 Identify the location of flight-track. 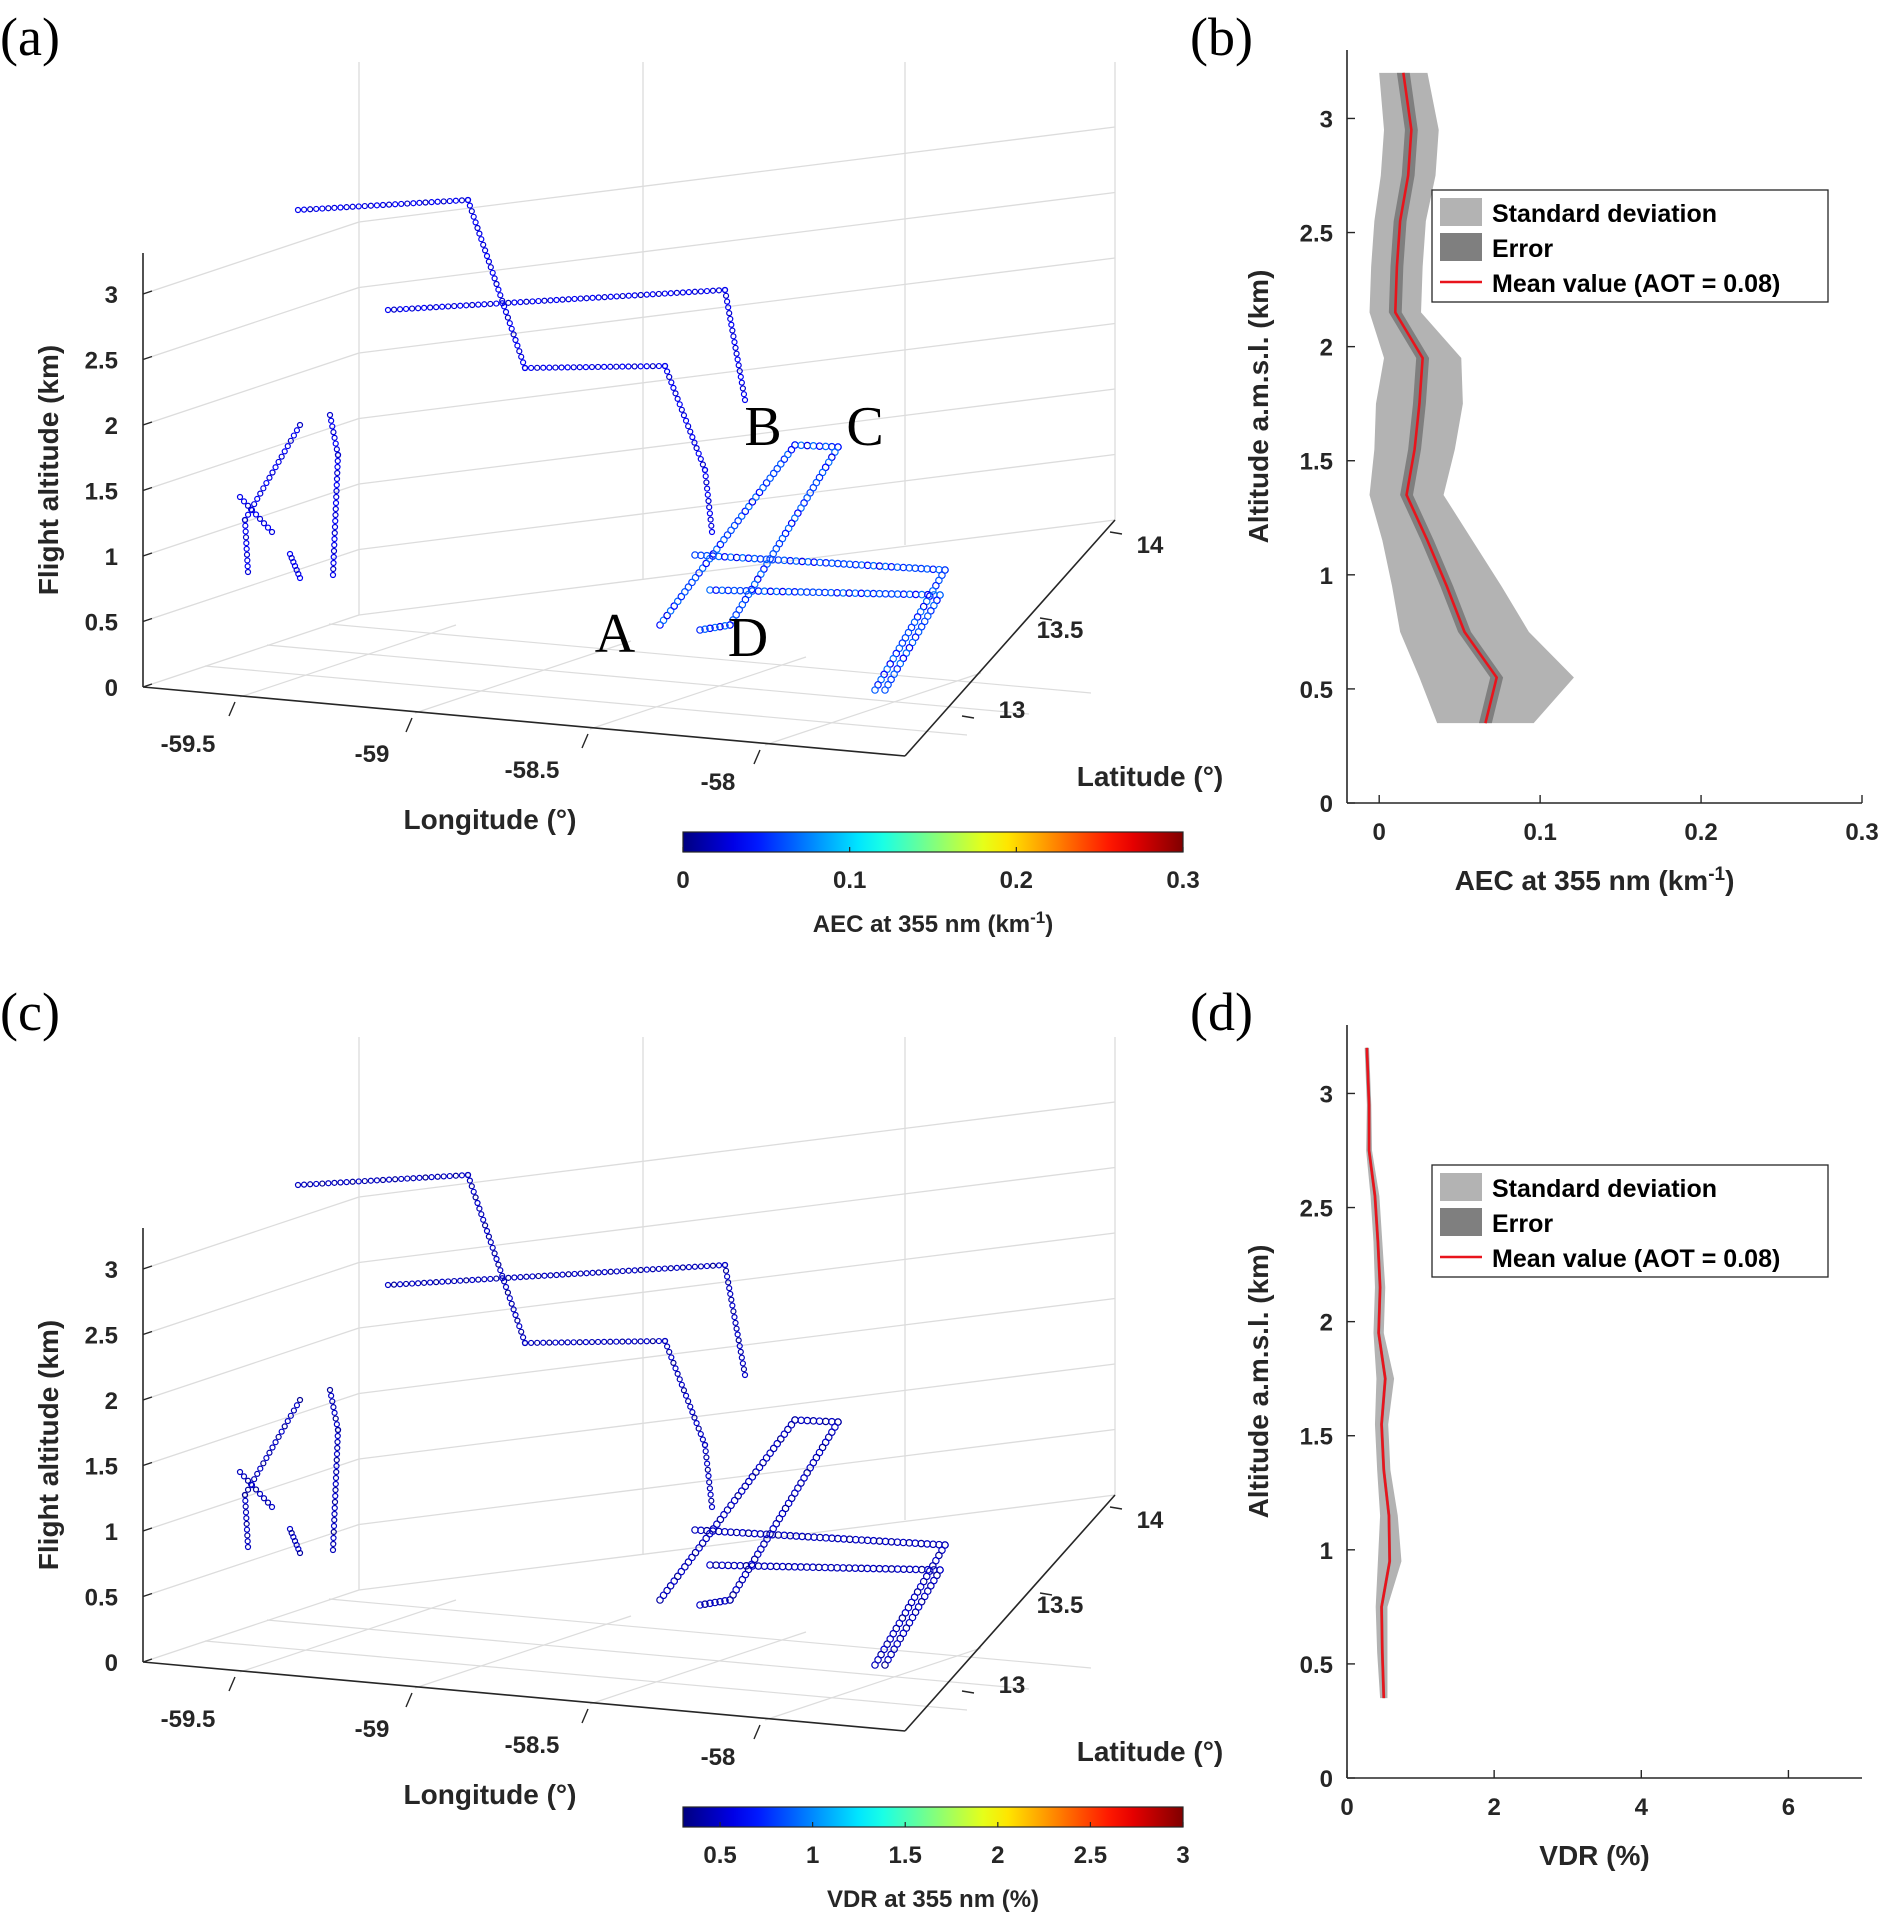
(592, 445).